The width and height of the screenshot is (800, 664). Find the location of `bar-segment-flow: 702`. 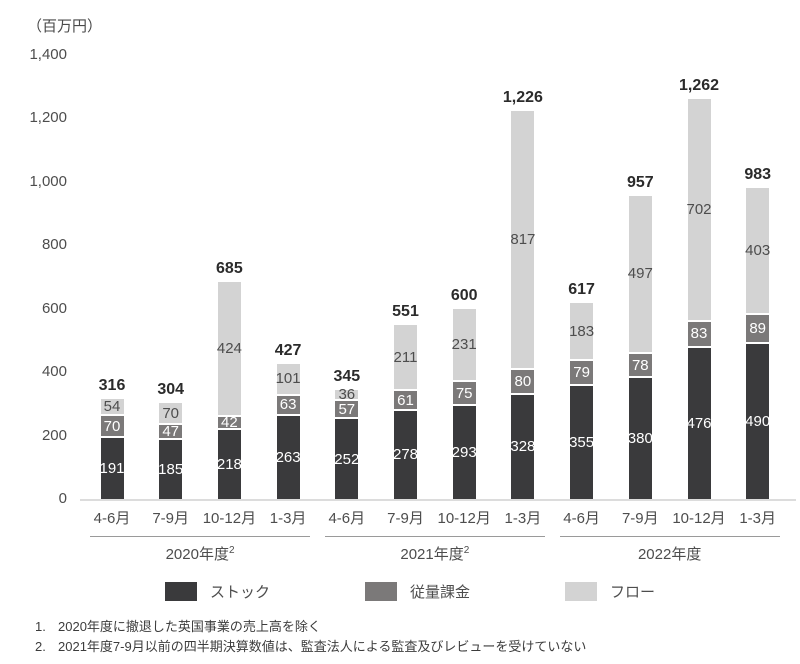

bar-segment-flow: 702 is located at coordinates (699, 210).